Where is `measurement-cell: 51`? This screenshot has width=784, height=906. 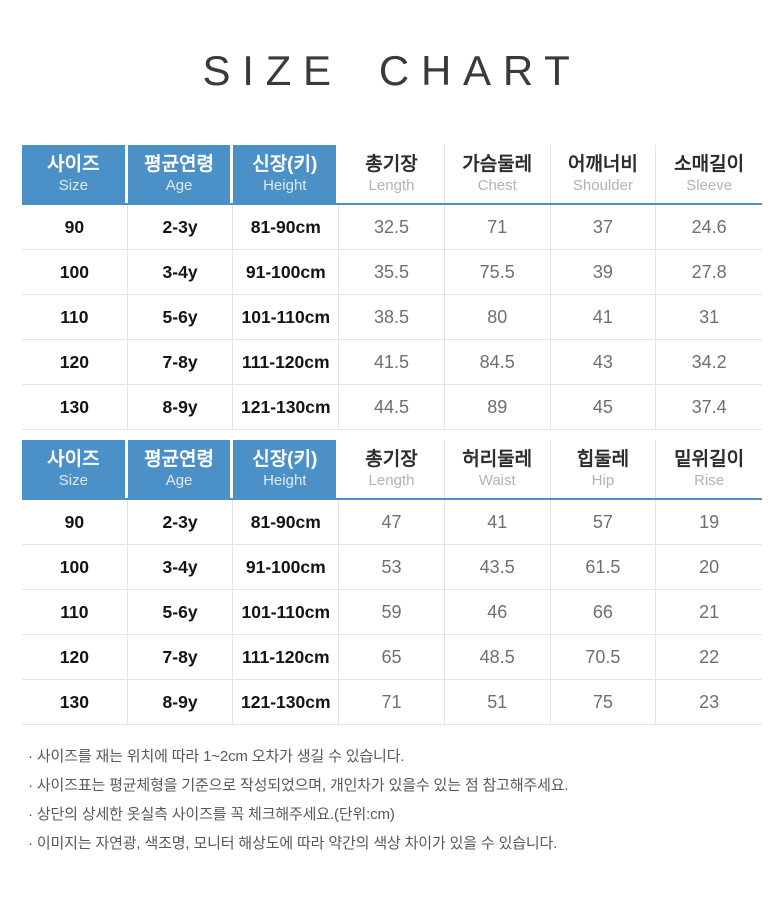 measurement-cell: 51 is located at coordinates (498, 702).